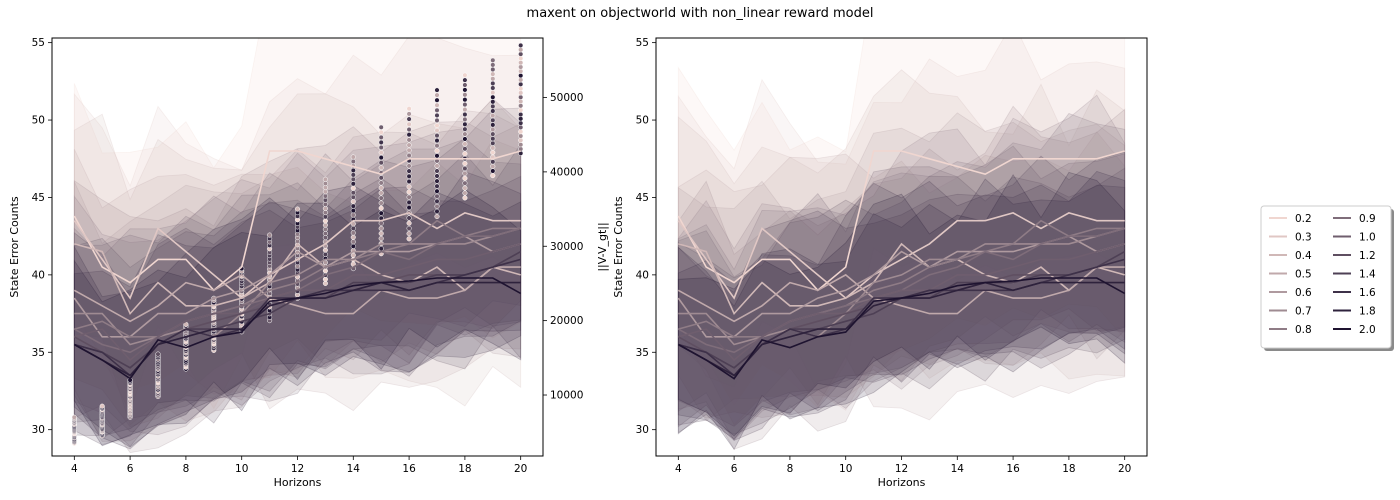 This screenshot has width=1400, height=500. What do you see at coordinates (1367, 219) in the screenshot?
I see `legend-label-0.9: 0.9` at bounding box center [1367, 219].